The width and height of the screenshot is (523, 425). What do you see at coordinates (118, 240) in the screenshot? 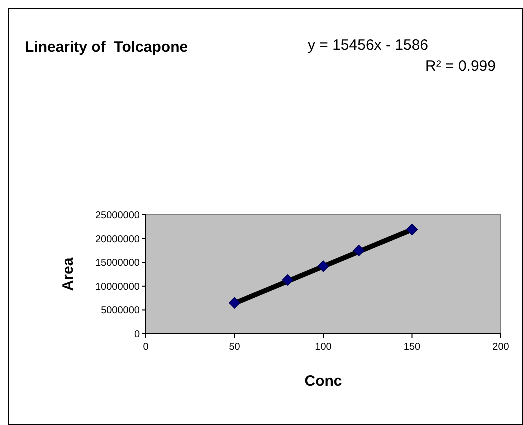
I see `y-tick-label: 20000000` at bounding box center [118, 240].